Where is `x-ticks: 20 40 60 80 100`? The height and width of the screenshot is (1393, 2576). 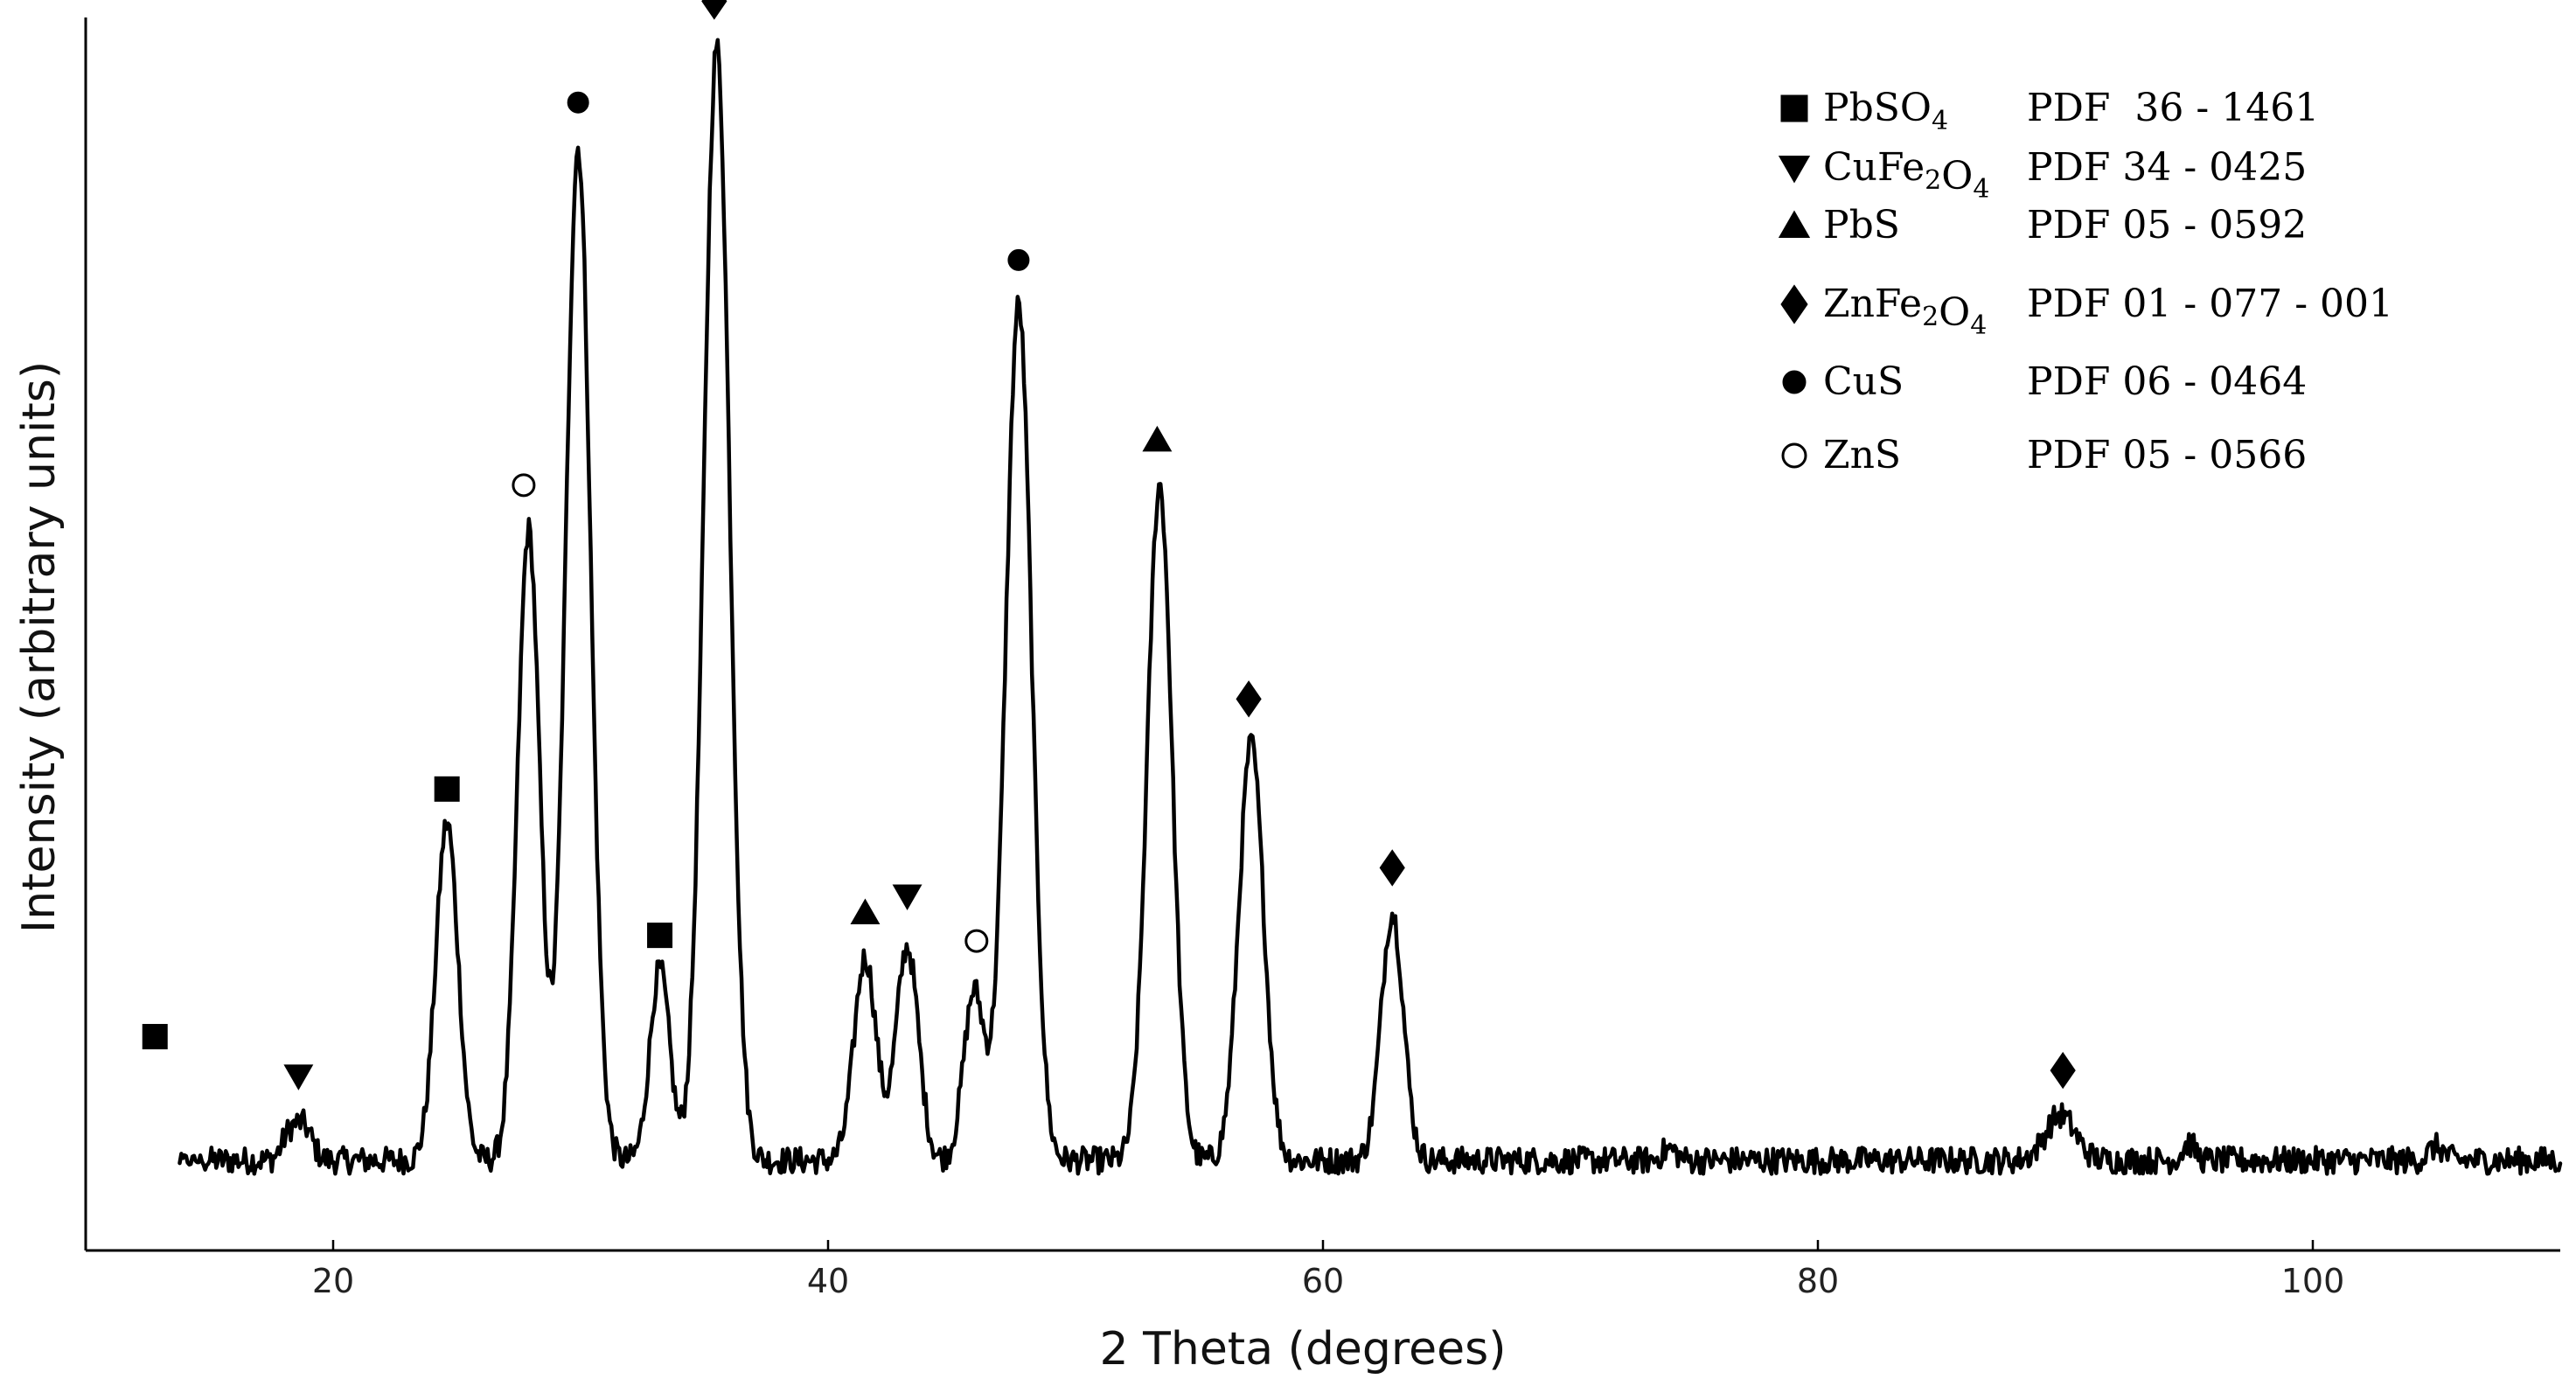 x-ticks: 20 40 60 80 100 is located at coordinates (1328, 1270).